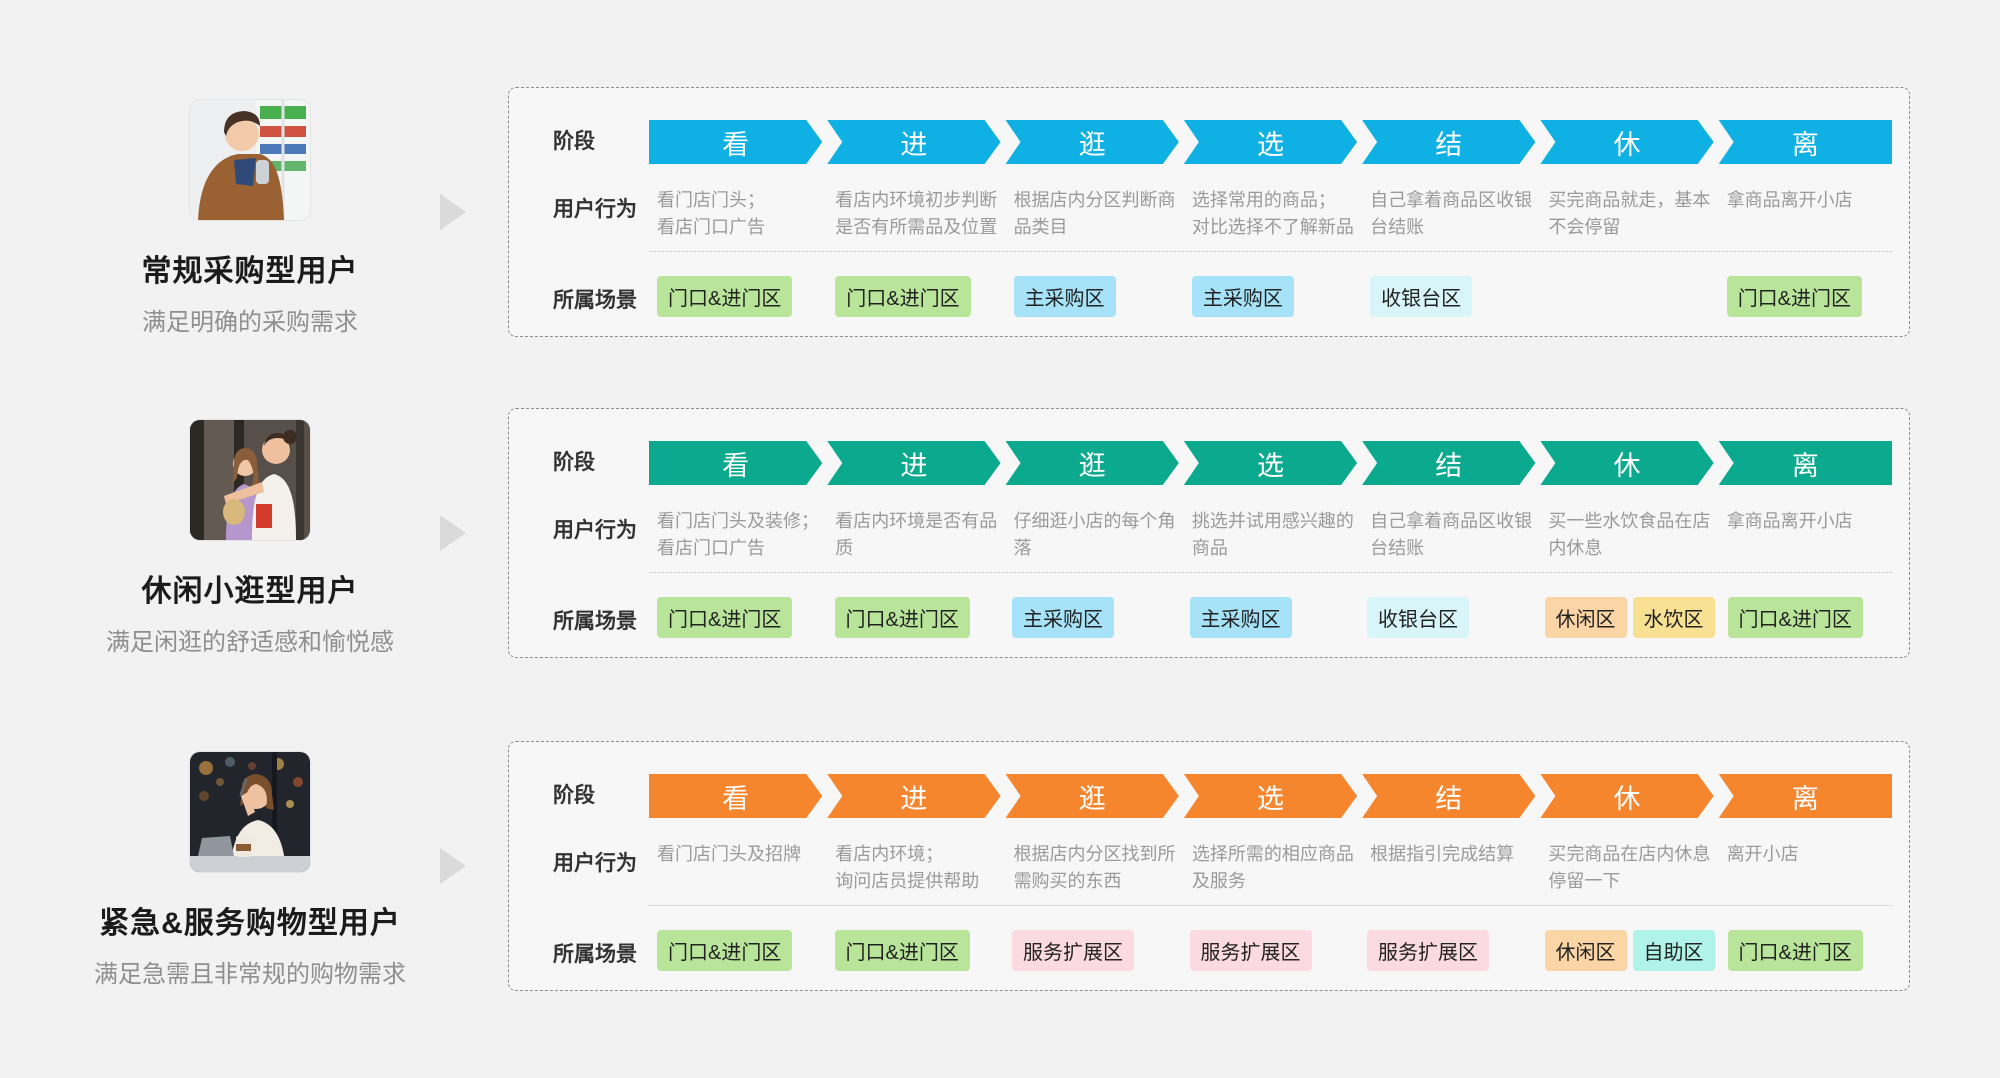 Image resolution: width=2000 pixels, height=1078 pixels. I want to click on behavior-text: 根据指引完成结算, so click(1442, 854).